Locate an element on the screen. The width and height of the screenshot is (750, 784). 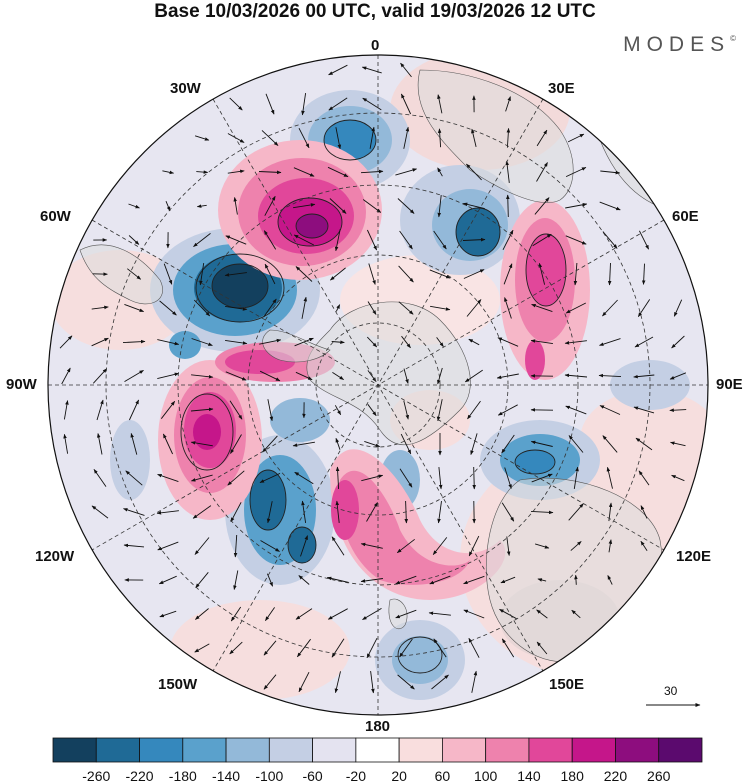
lon-label-120e: 120E is located at coordinates (693, 556).